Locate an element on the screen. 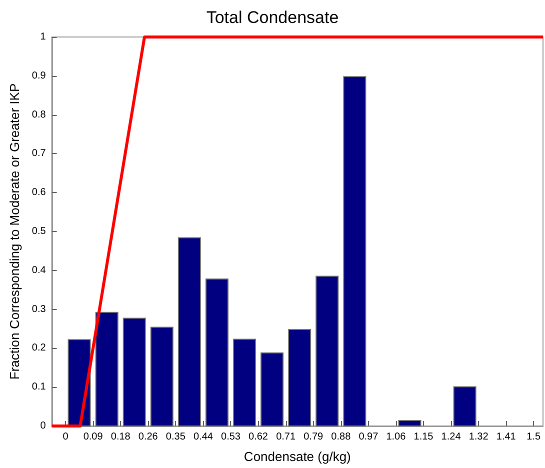  y-tick-label: 0.7 is located at coordinates (39, 154).